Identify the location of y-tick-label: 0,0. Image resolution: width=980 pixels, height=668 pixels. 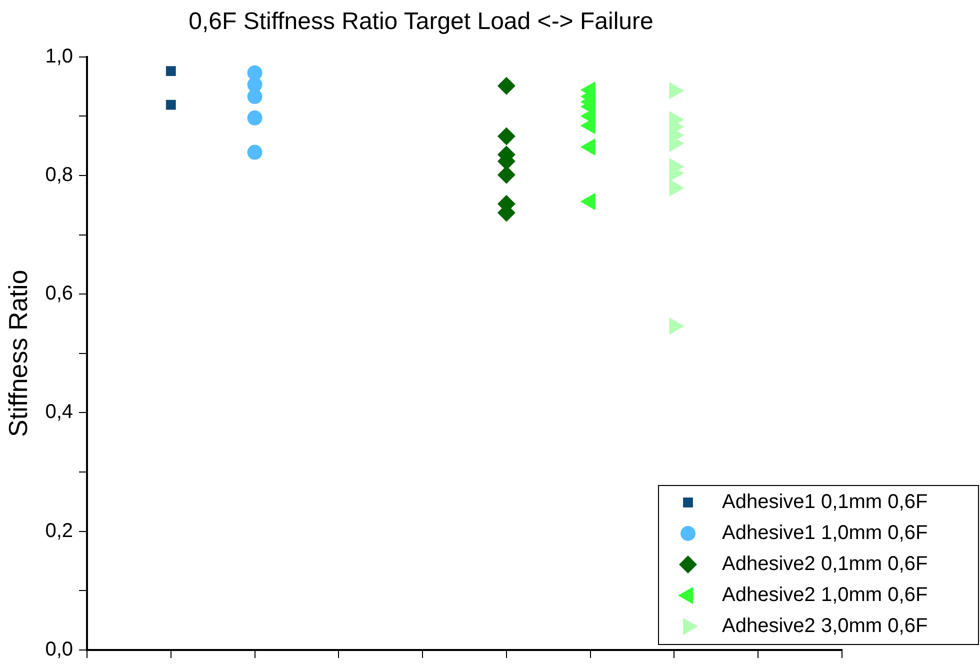
(59, 649).